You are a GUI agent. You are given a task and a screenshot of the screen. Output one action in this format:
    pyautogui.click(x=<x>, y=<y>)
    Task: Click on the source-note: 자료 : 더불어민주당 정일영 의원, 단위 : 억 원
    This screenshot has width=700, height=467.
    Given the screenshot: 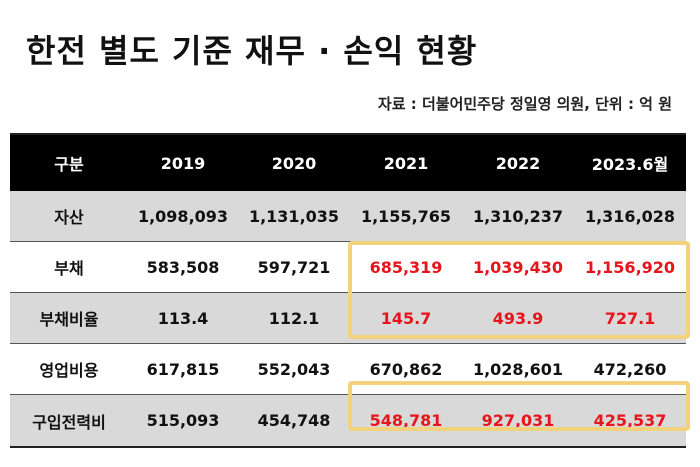 What is the action you would take?
    pyautogui.click(x=524, y=104)
    